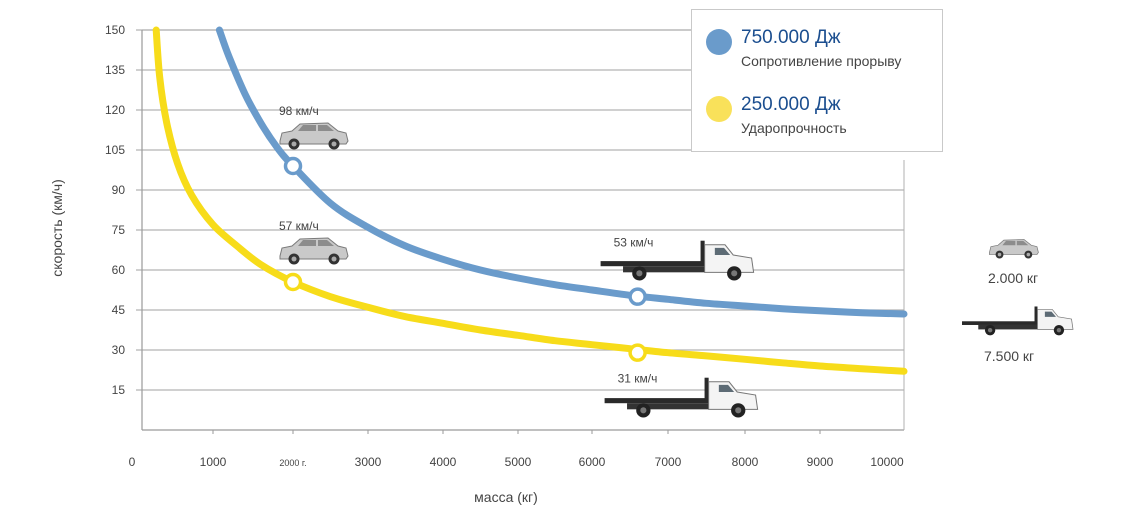 The image size is (1132, 514). What do you see at coordinates (299, 111) in the screenshot?
I see `speed-annotation: 98 км/ч` at bounding box center [299, 111].